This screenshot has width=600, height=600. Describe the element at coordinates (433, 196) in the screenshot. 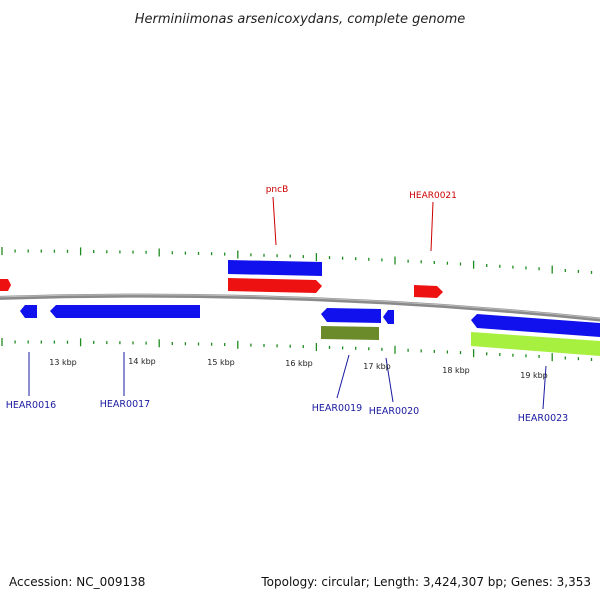

I see `gene-label-HEAR0021: HEAR0021` at that location.